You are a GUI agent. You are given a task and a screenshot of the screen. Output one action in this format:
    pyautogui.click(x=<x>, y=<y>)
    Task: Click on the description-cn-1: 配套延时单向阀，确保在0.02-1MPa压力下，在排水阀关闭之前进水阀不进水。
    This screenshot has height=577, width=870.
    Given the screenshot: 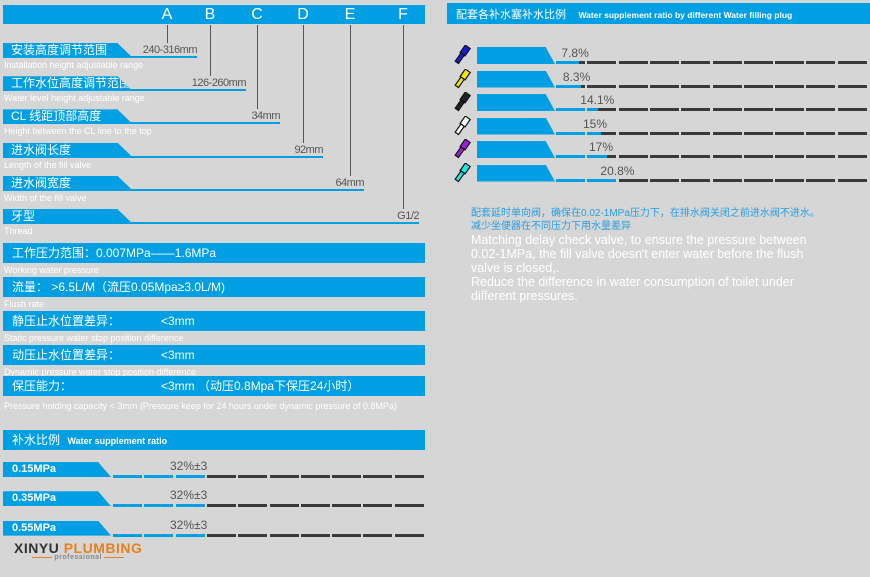 What is the action you would take?
    pyautogui.click(x=645, y=213)
    